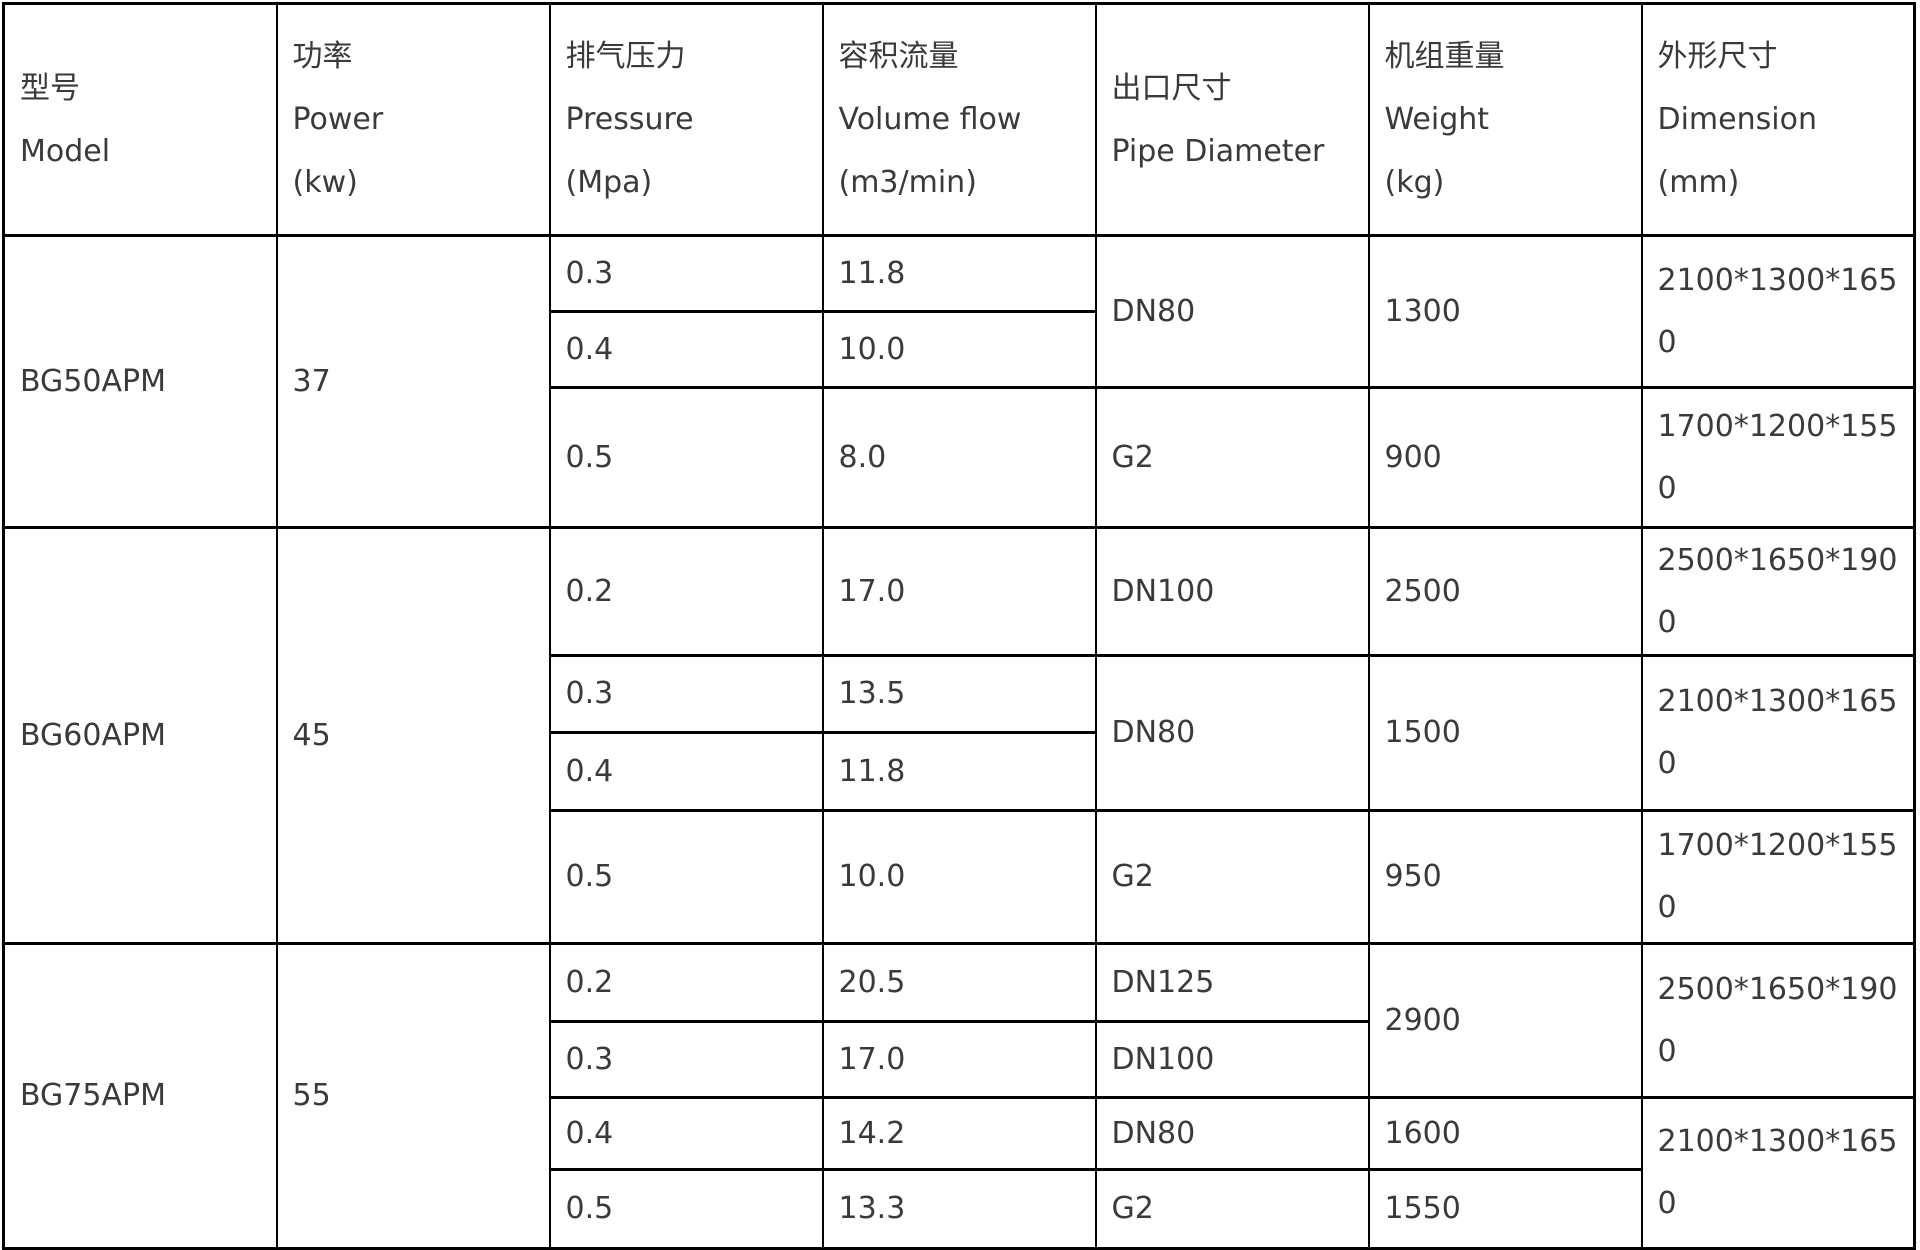  I want to click on header-pressure-unit: (Mpa), so click(609, 182).